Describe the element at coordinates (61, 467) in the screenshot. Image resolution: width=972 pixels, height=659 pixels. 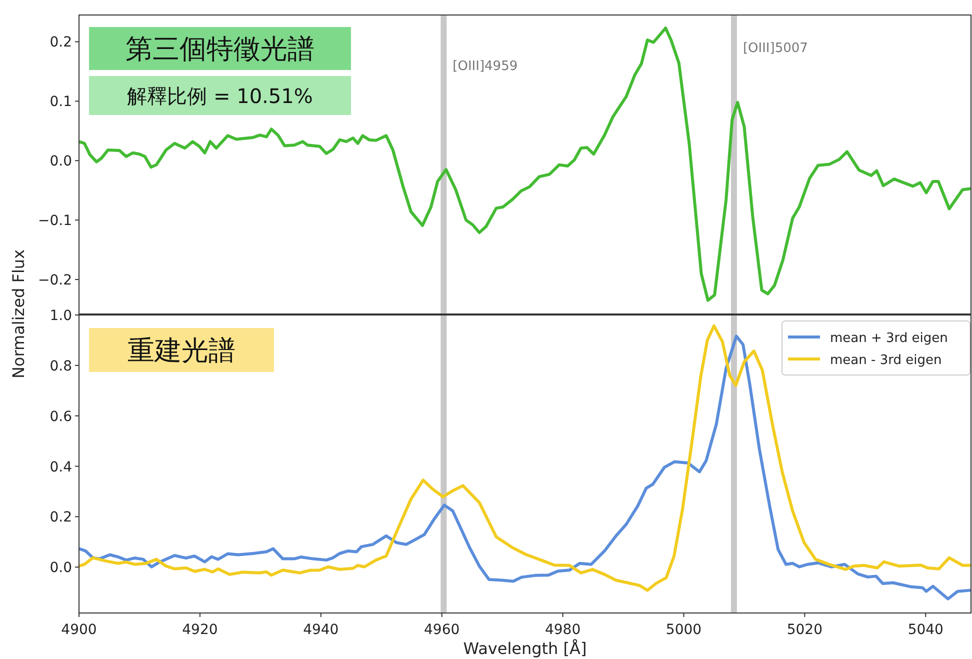
I see `y-tick-label: 0.4` at that location.